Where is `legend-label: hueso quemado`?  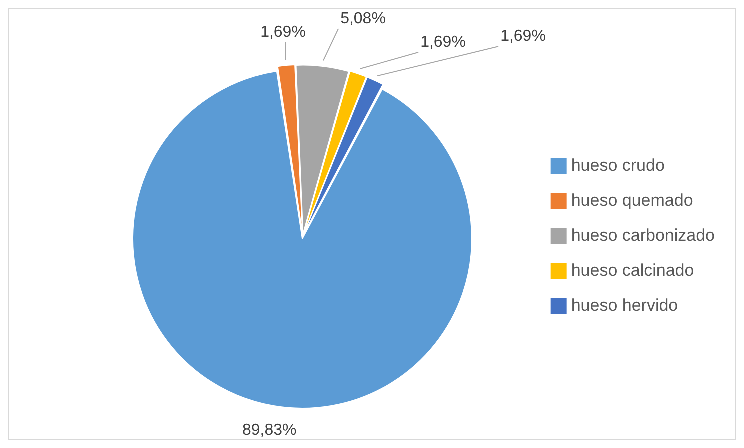 legend-label: hueso quemado is located at coordinates (632, 200).